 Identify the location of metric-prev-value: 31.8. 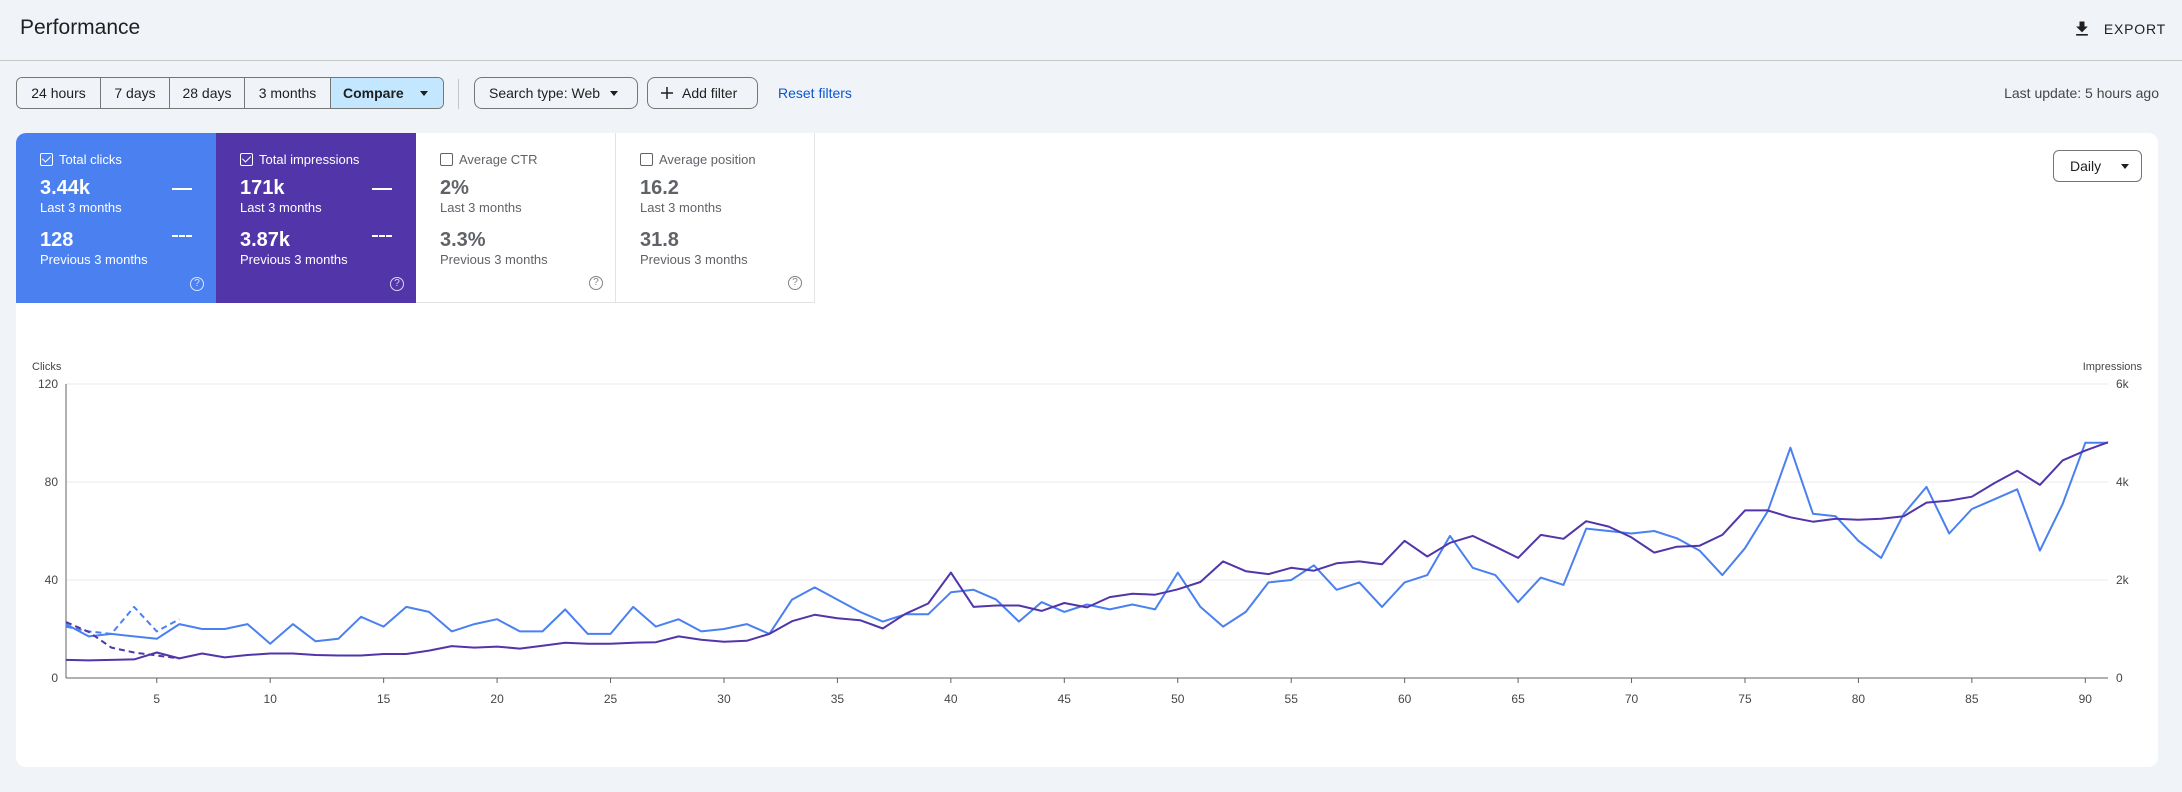
(659, 240).